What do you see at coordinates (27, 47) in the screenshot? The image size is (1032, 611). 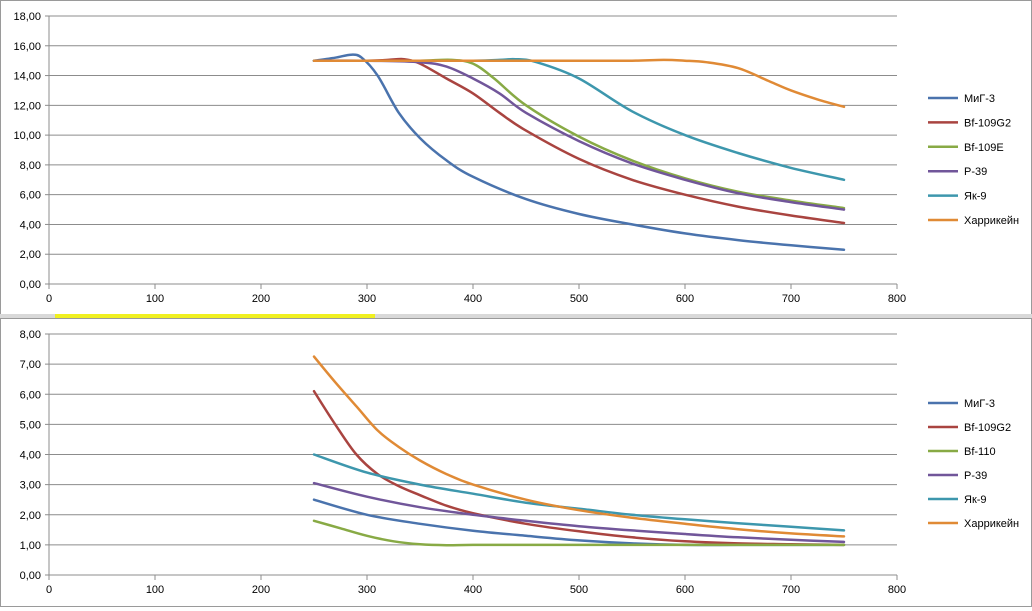 I see `chart-top-y-tick-label: 16,00` at bounding box center [27, 47].